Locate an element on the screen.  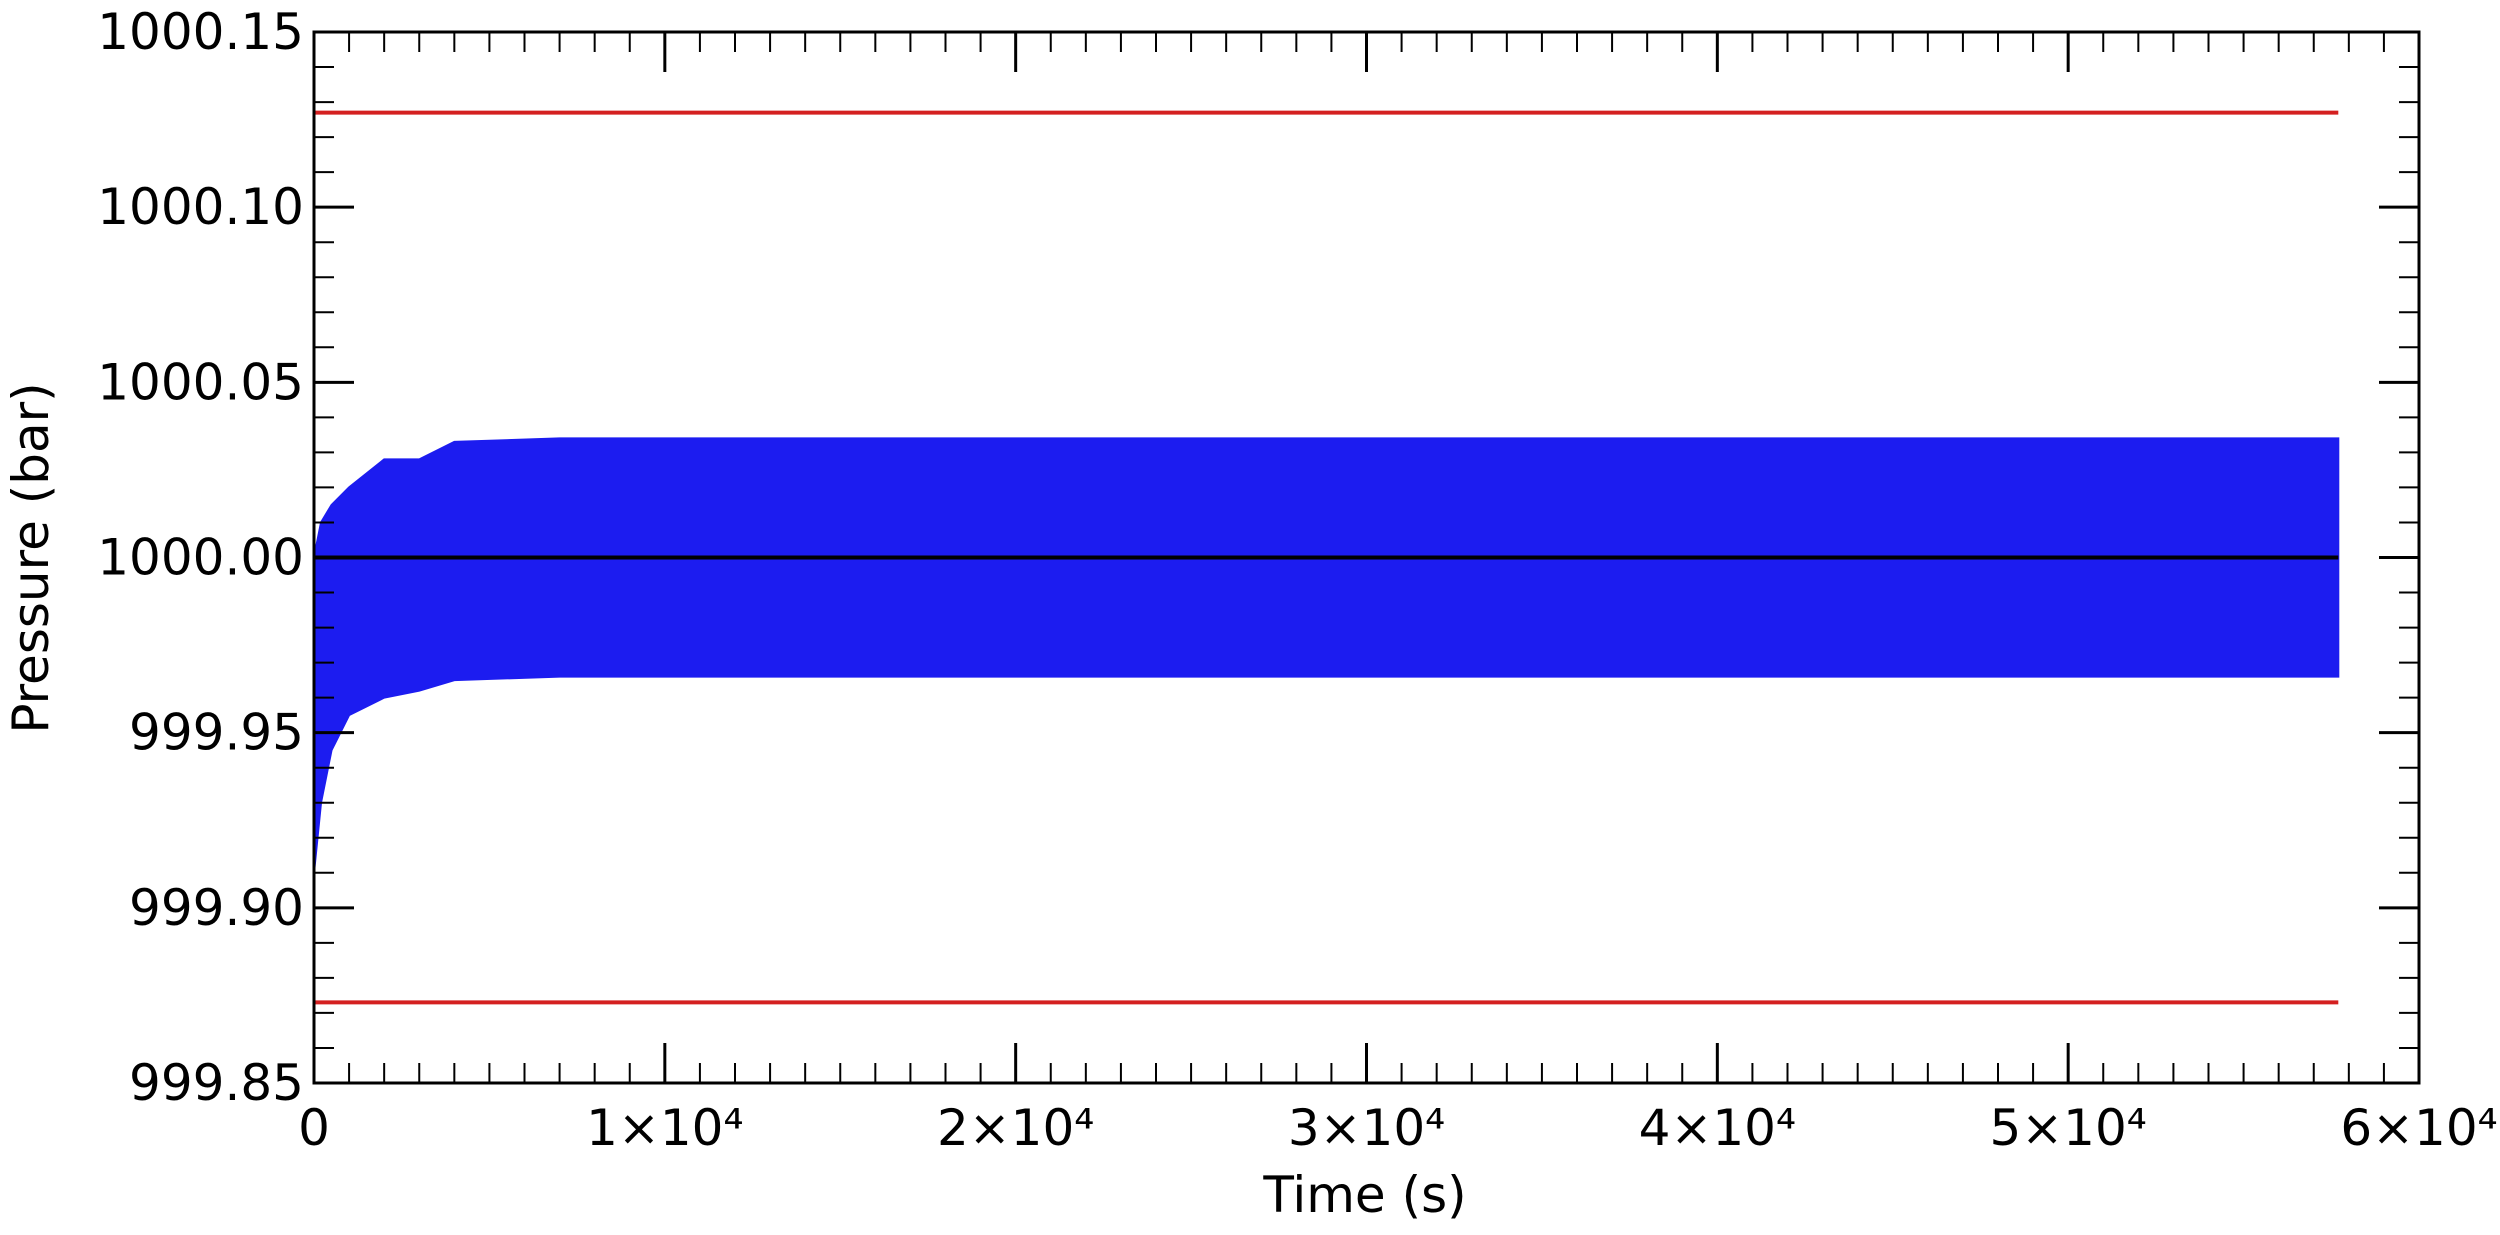
x-tick-label: 2×10⁴ is located at coordinates (1015, 1128).